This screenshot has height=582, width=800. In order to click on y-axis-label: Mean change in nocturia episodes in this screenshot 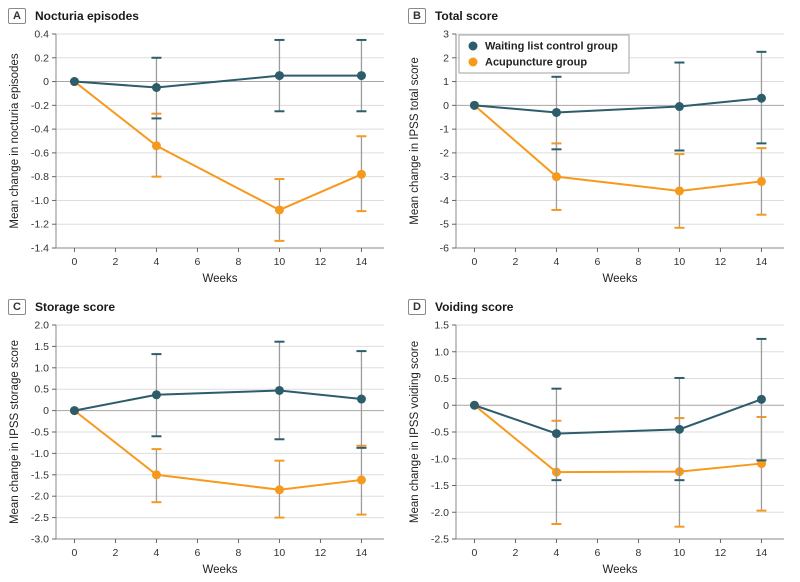, I will do `click(15, 140)`.